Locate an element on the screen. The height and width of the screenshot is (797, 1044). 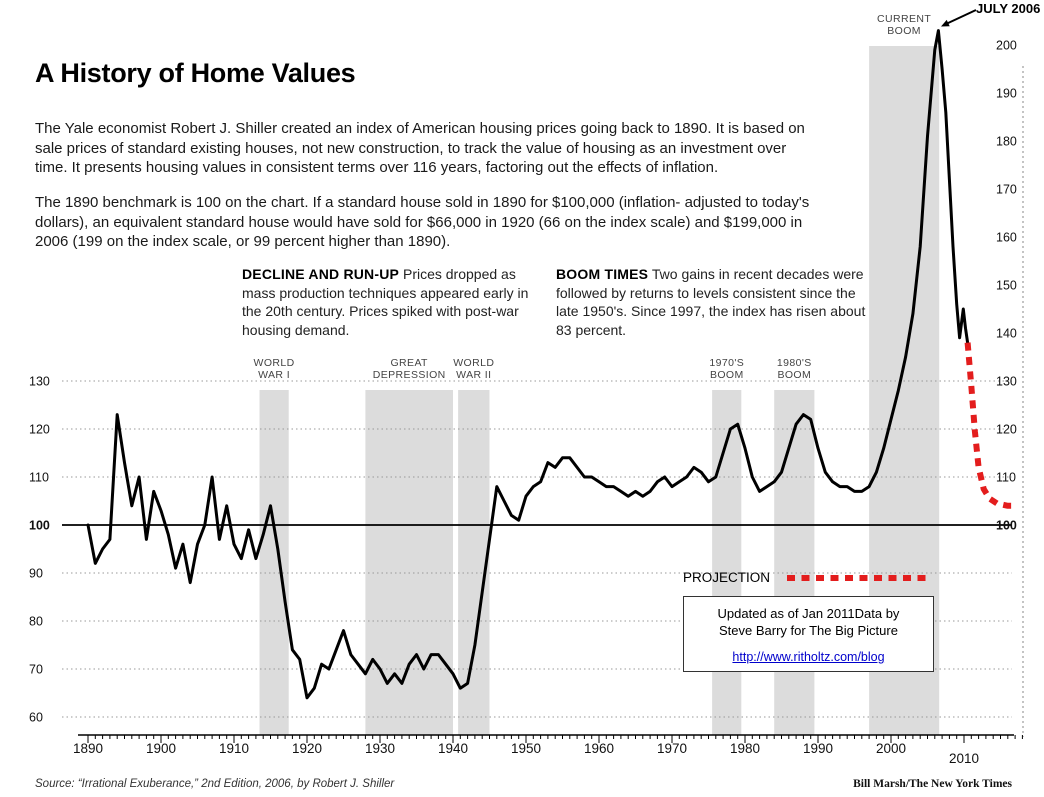
x-tick-label-1920: 1920 is located at coordinates (307, 748).